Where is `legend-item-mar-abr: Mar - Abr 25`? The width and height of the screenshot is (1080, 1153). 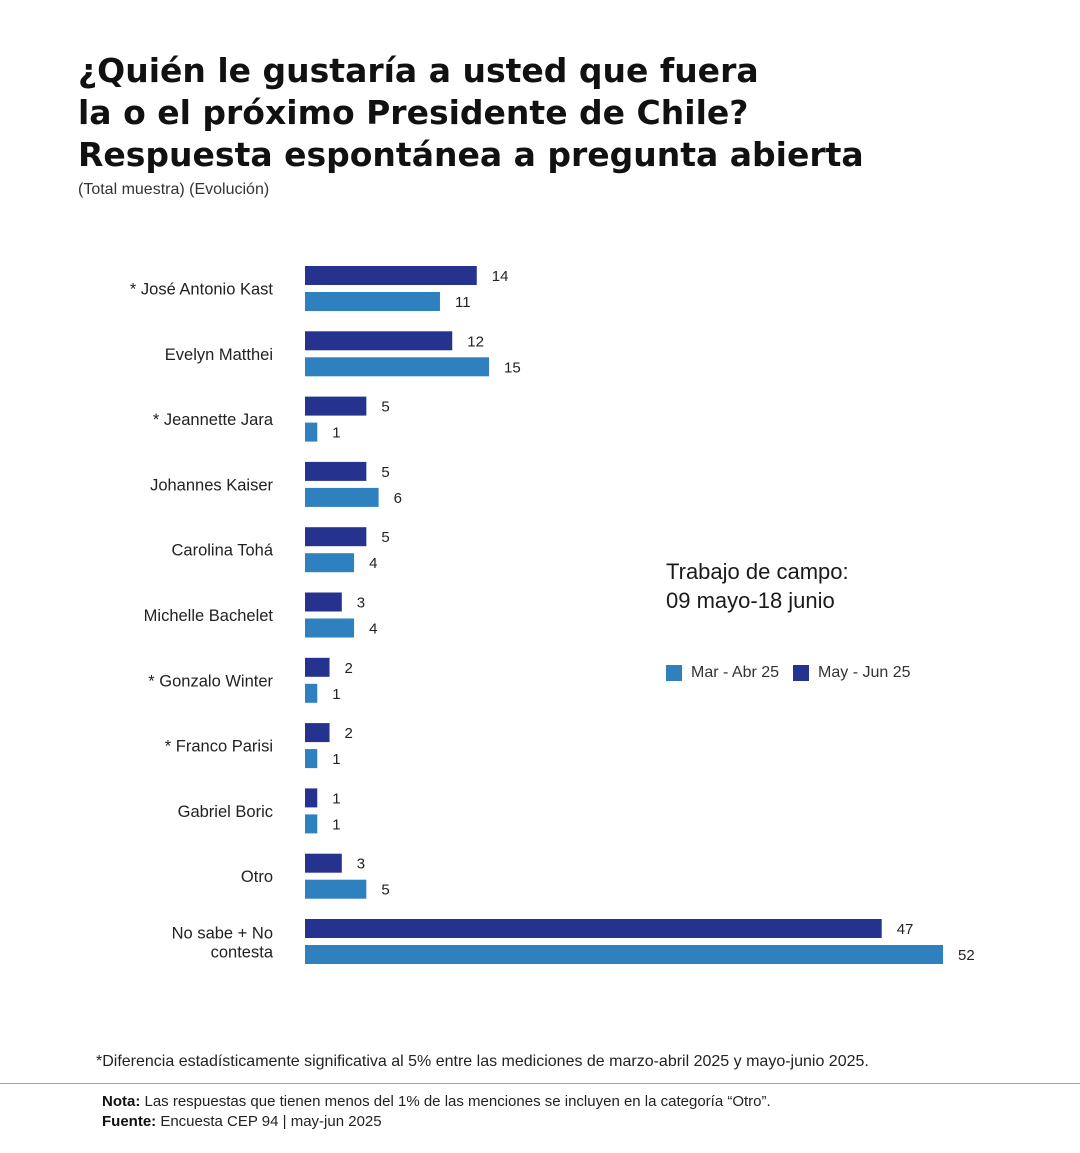 legend-item-mar-abr: Mar - Abr 25 is located at coordinates (722, 673).